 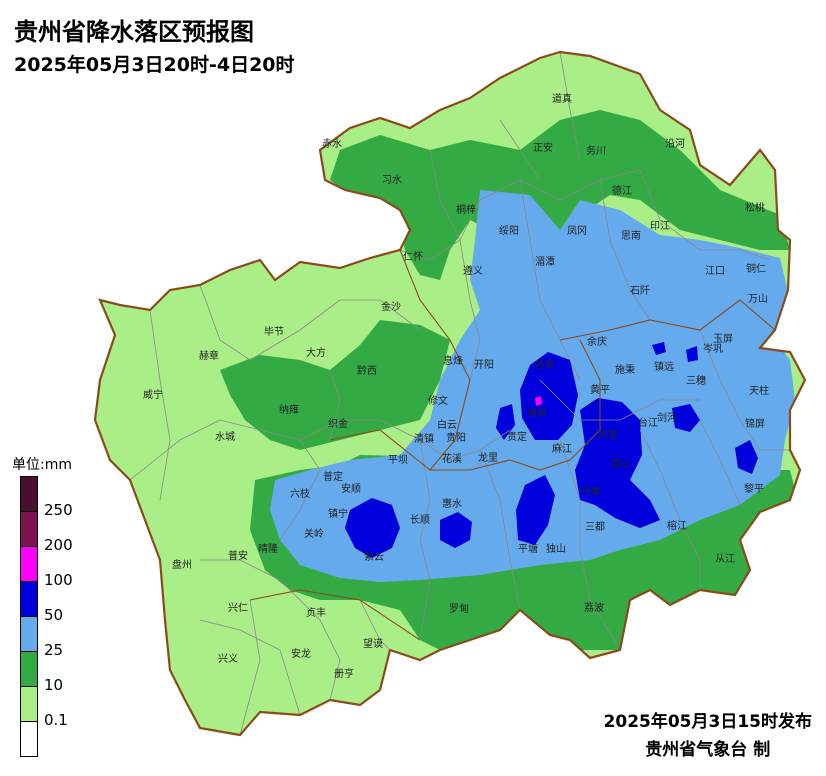 What do you see at coordinates (675, 144) in the screenshot?
I see `city-label: 沿河` at bounding box center [675, 144].